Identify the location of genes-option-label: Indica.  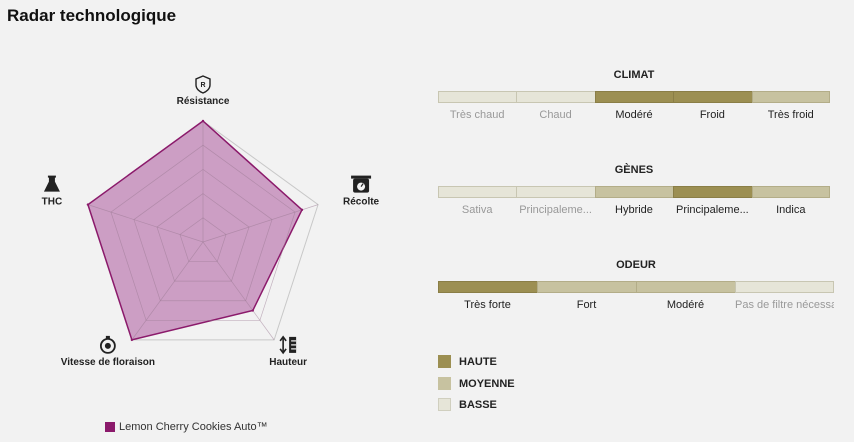
(791, 210).